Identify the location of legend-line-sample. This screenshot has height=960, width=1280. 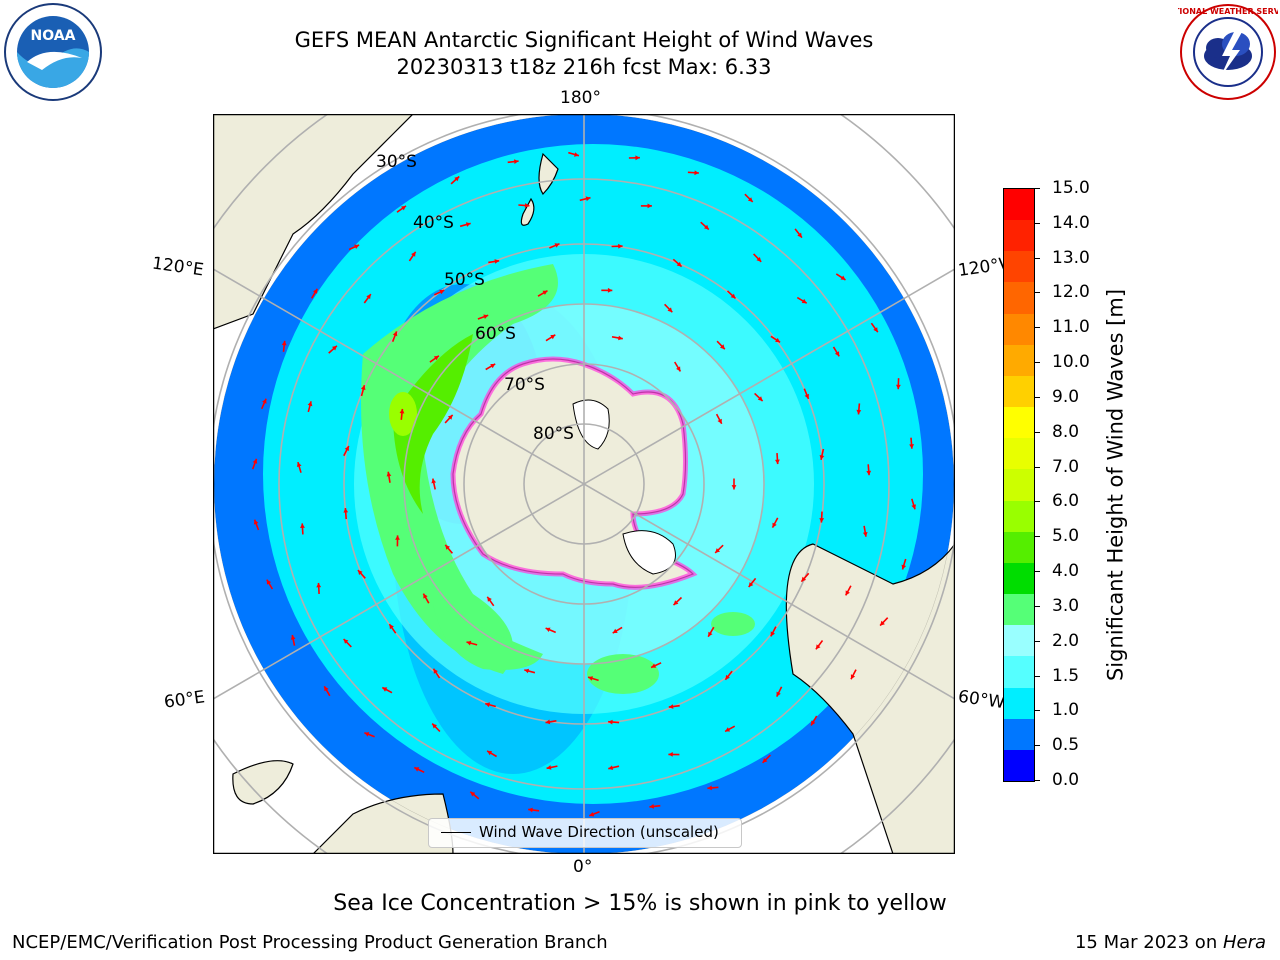
(456, 832).